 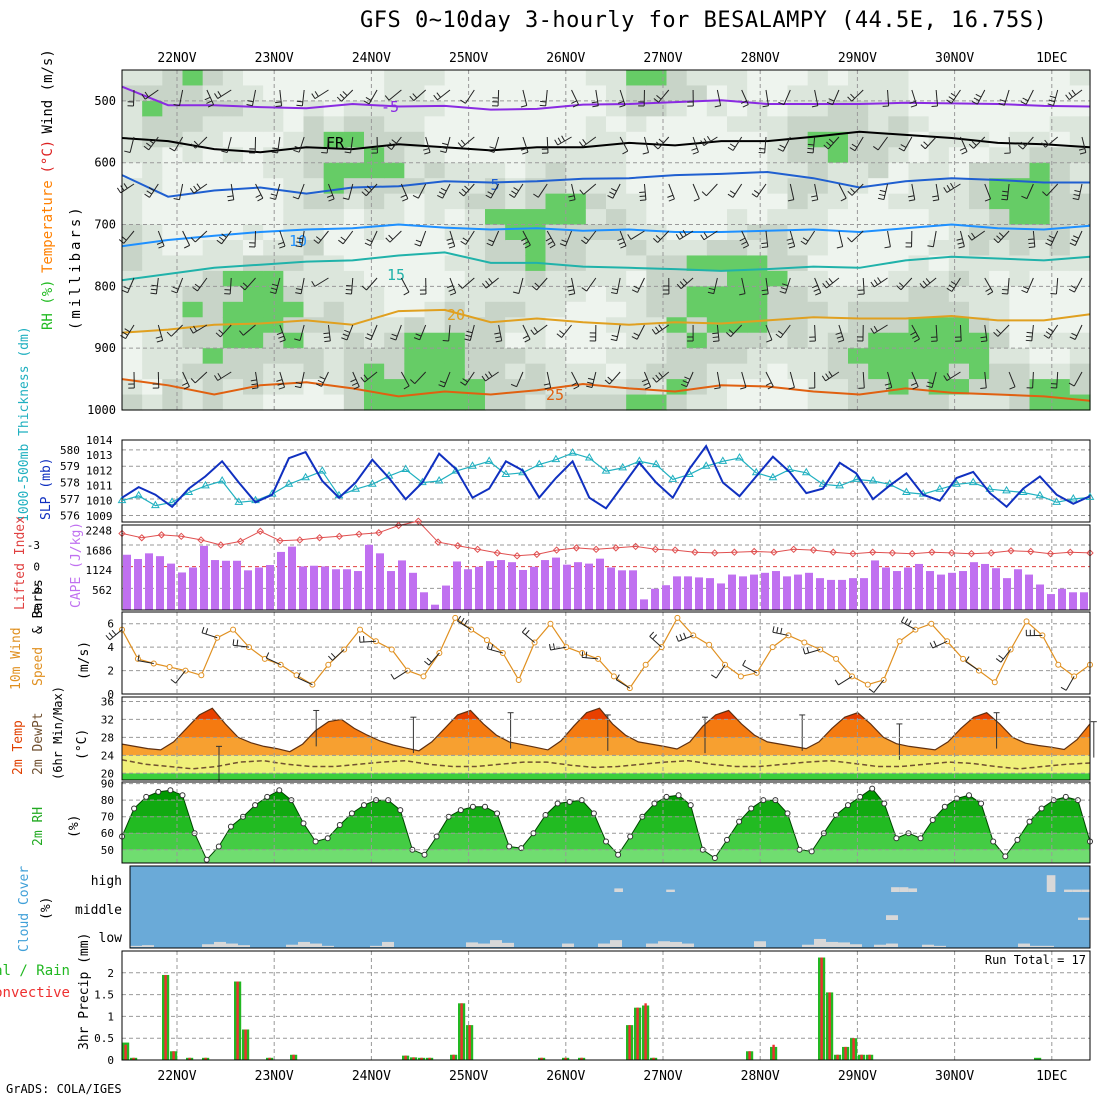 What do you see at coordinates (829, 1026) in the screenshot?
I see `conv-bar` at bounding box center [829, 1026].